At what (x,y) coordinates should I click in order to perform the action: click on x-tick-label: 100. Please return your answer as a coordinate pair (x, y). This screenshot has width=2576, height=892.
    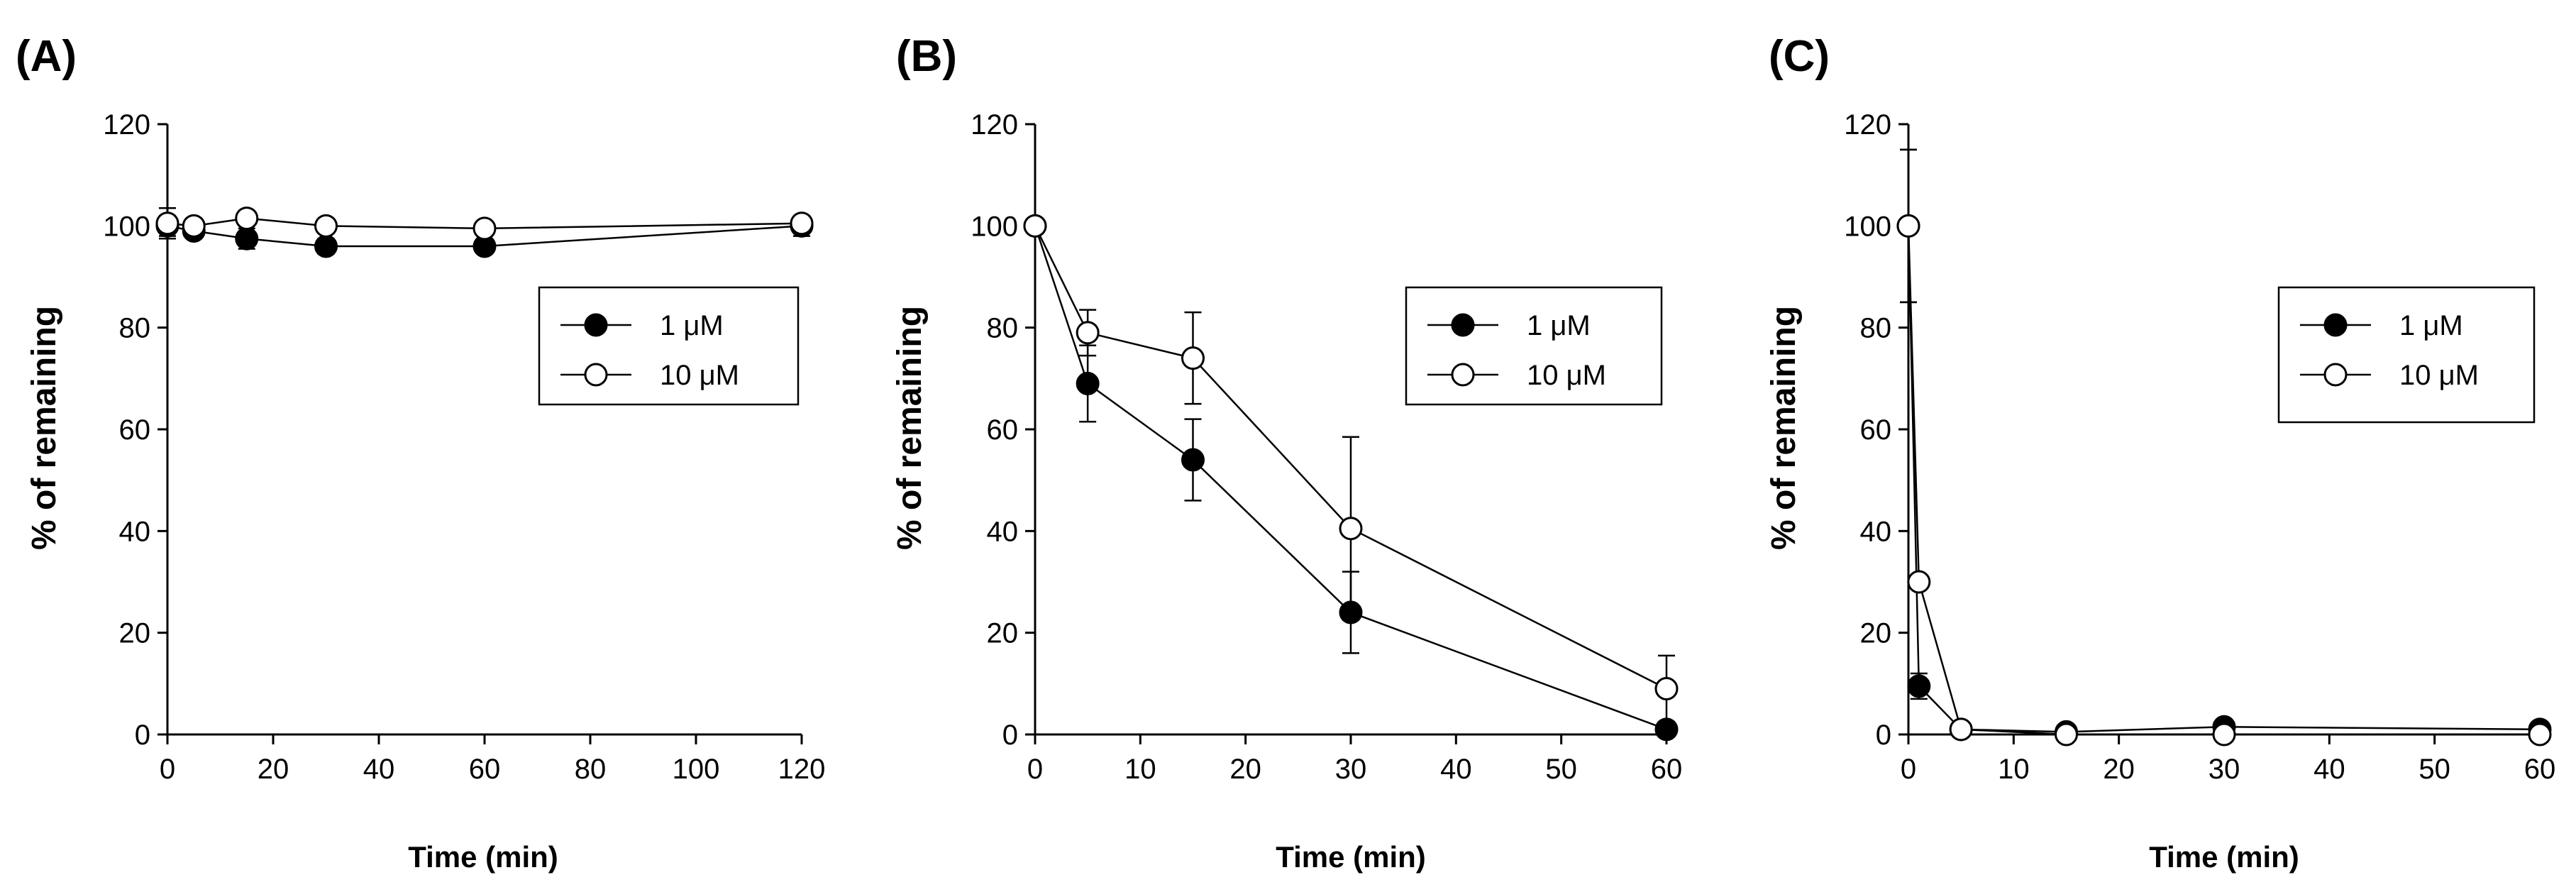
    Looking at the image, I should click on (696, 769).